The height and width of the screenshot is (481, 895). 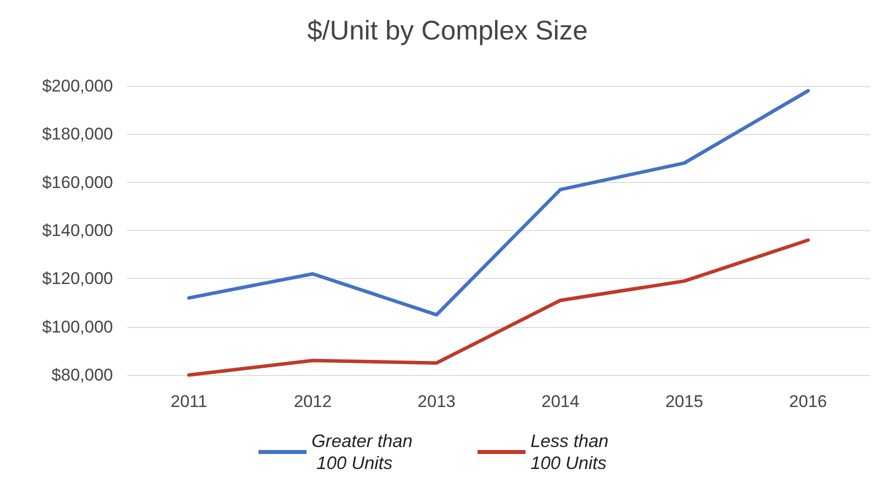 What do you see at coordinates (313, 401) in the screenshot?
I see `x-tick-label: 2012` at bounding box center [313, 401].